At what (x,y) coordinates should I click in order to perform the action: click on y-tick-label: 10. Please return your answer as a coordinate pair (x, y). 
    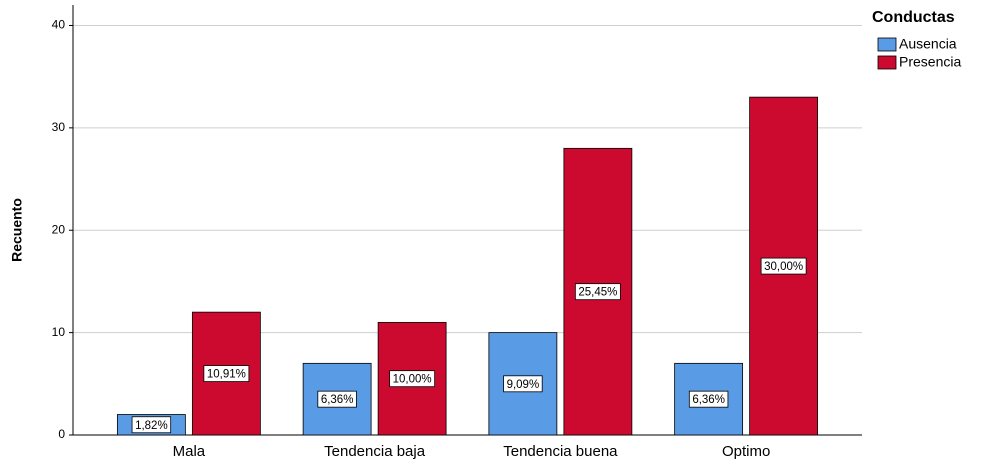
    Looking at the image, I should click on (59, 332).